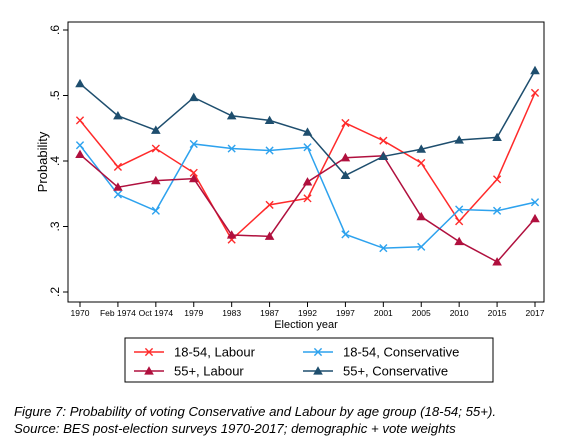 The image size is (584, 444). I want to click on legend-item: 18-54, Labour, so click(195, 352).